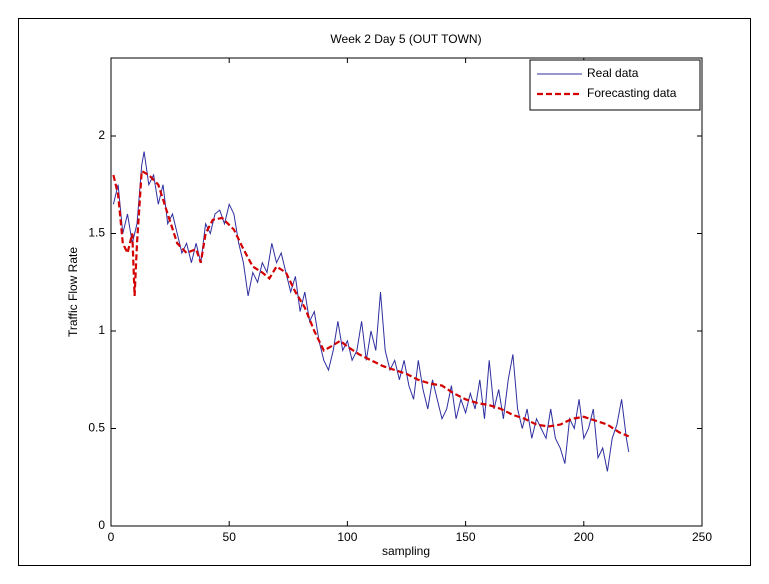 Image resolution: width=769 pixels, height=584 pixels. What do you see at coordinates (584, 537) in the screenshot?
I see `x-tick-label: 200` at bounding box center [584, 537].